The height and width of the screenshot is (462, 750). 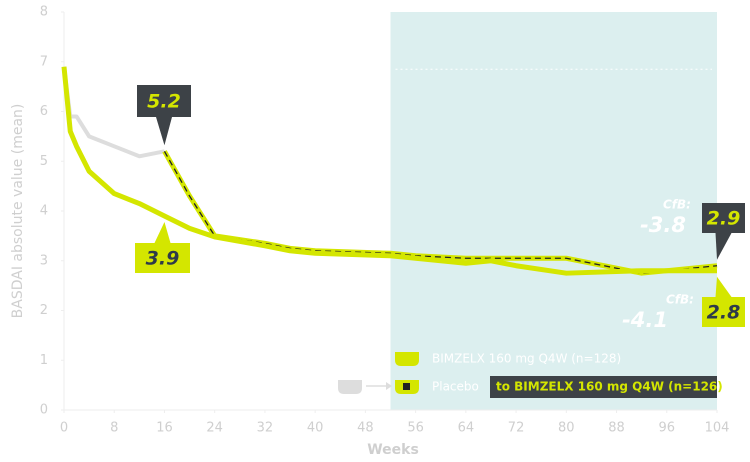 I want to click on y-tick-label: 2, so click(x=44, y=310).